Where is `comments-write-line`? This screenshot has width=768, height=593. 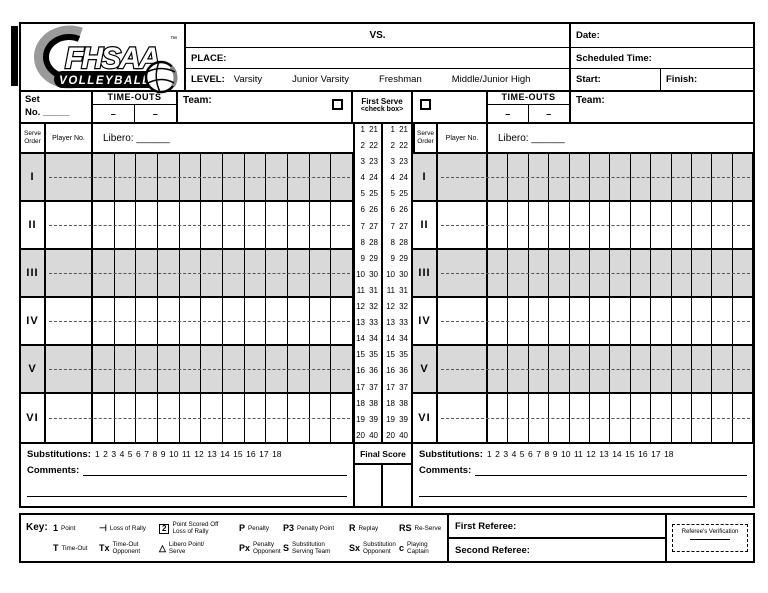
comments-write-line is located at coordinates (611, 470).